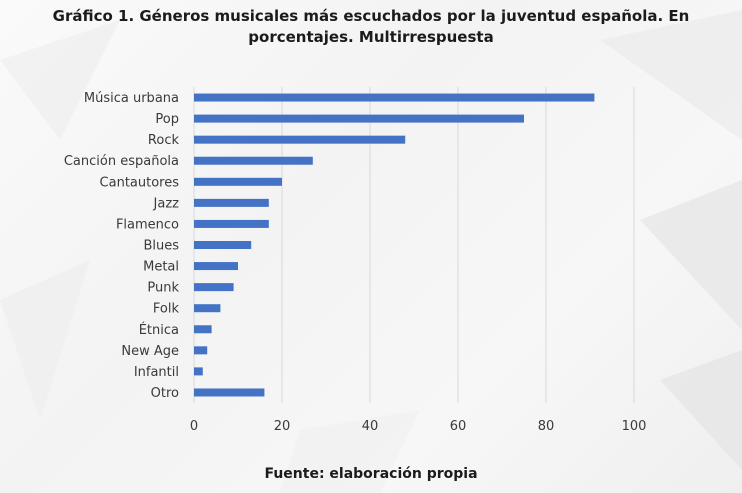 This screenshot has width=742, height=493. I want to click on category-label: Jazz, so click(166, 203).